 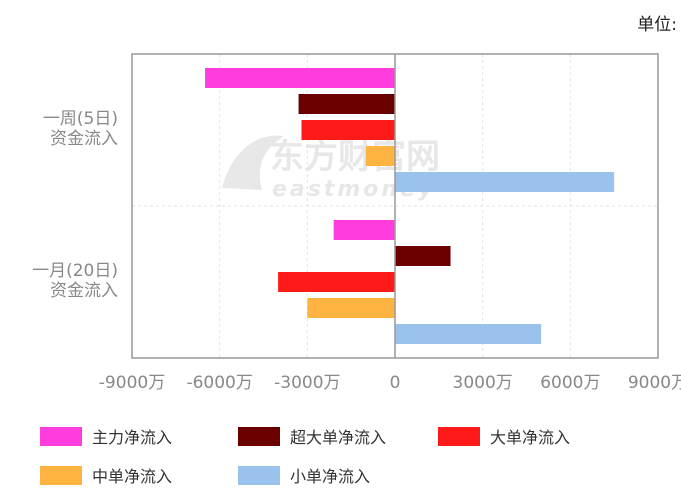 I want to click on legend-item: 小单净流入, so click(x=304, y=475).